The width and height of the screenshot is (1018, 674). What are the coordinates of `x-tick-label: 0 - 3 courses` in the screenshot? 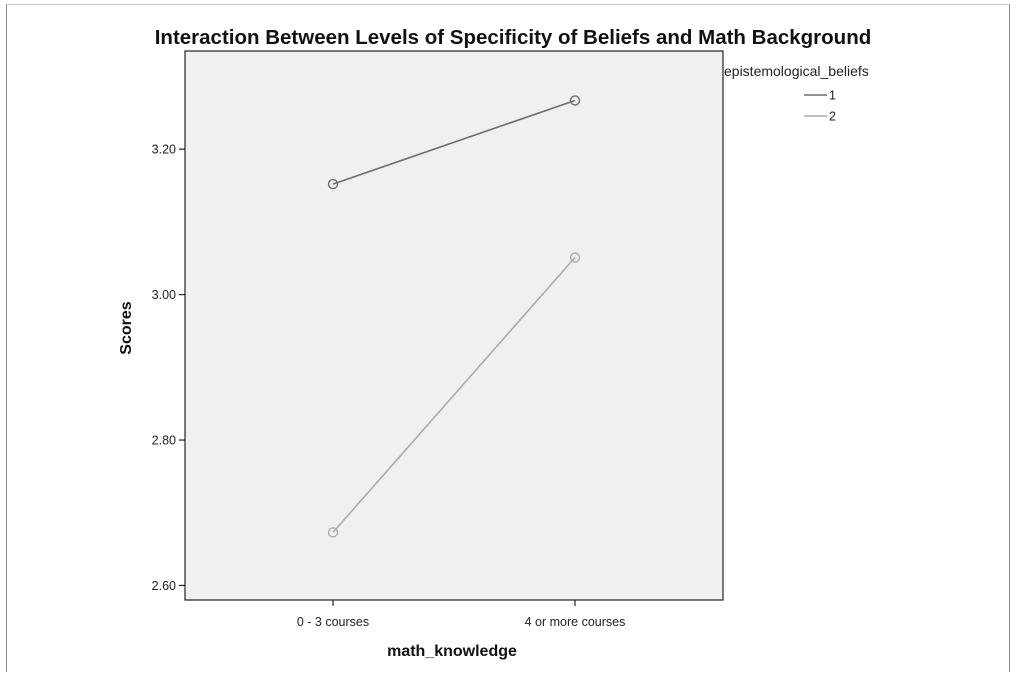 It's located at (333, 622).